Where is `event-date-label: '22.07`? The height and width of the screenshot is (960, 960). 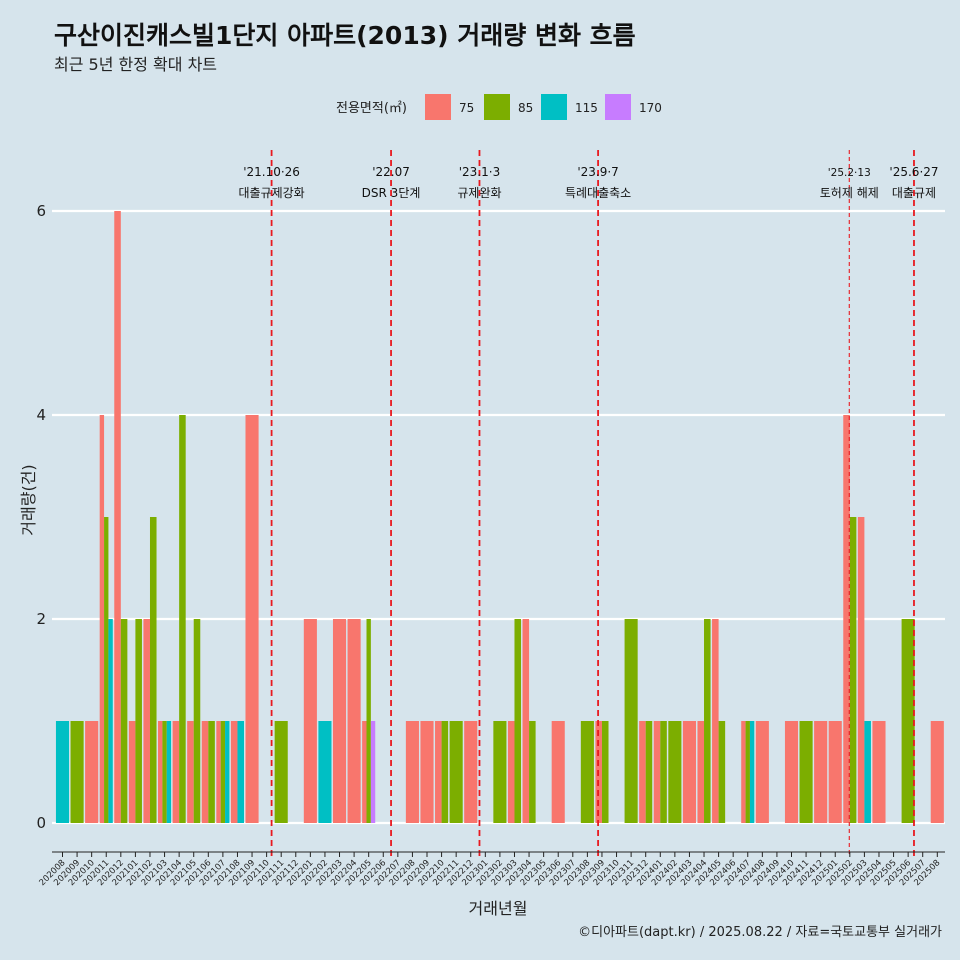 event-date-label: '22.07 is located at coordinates (391, 172).